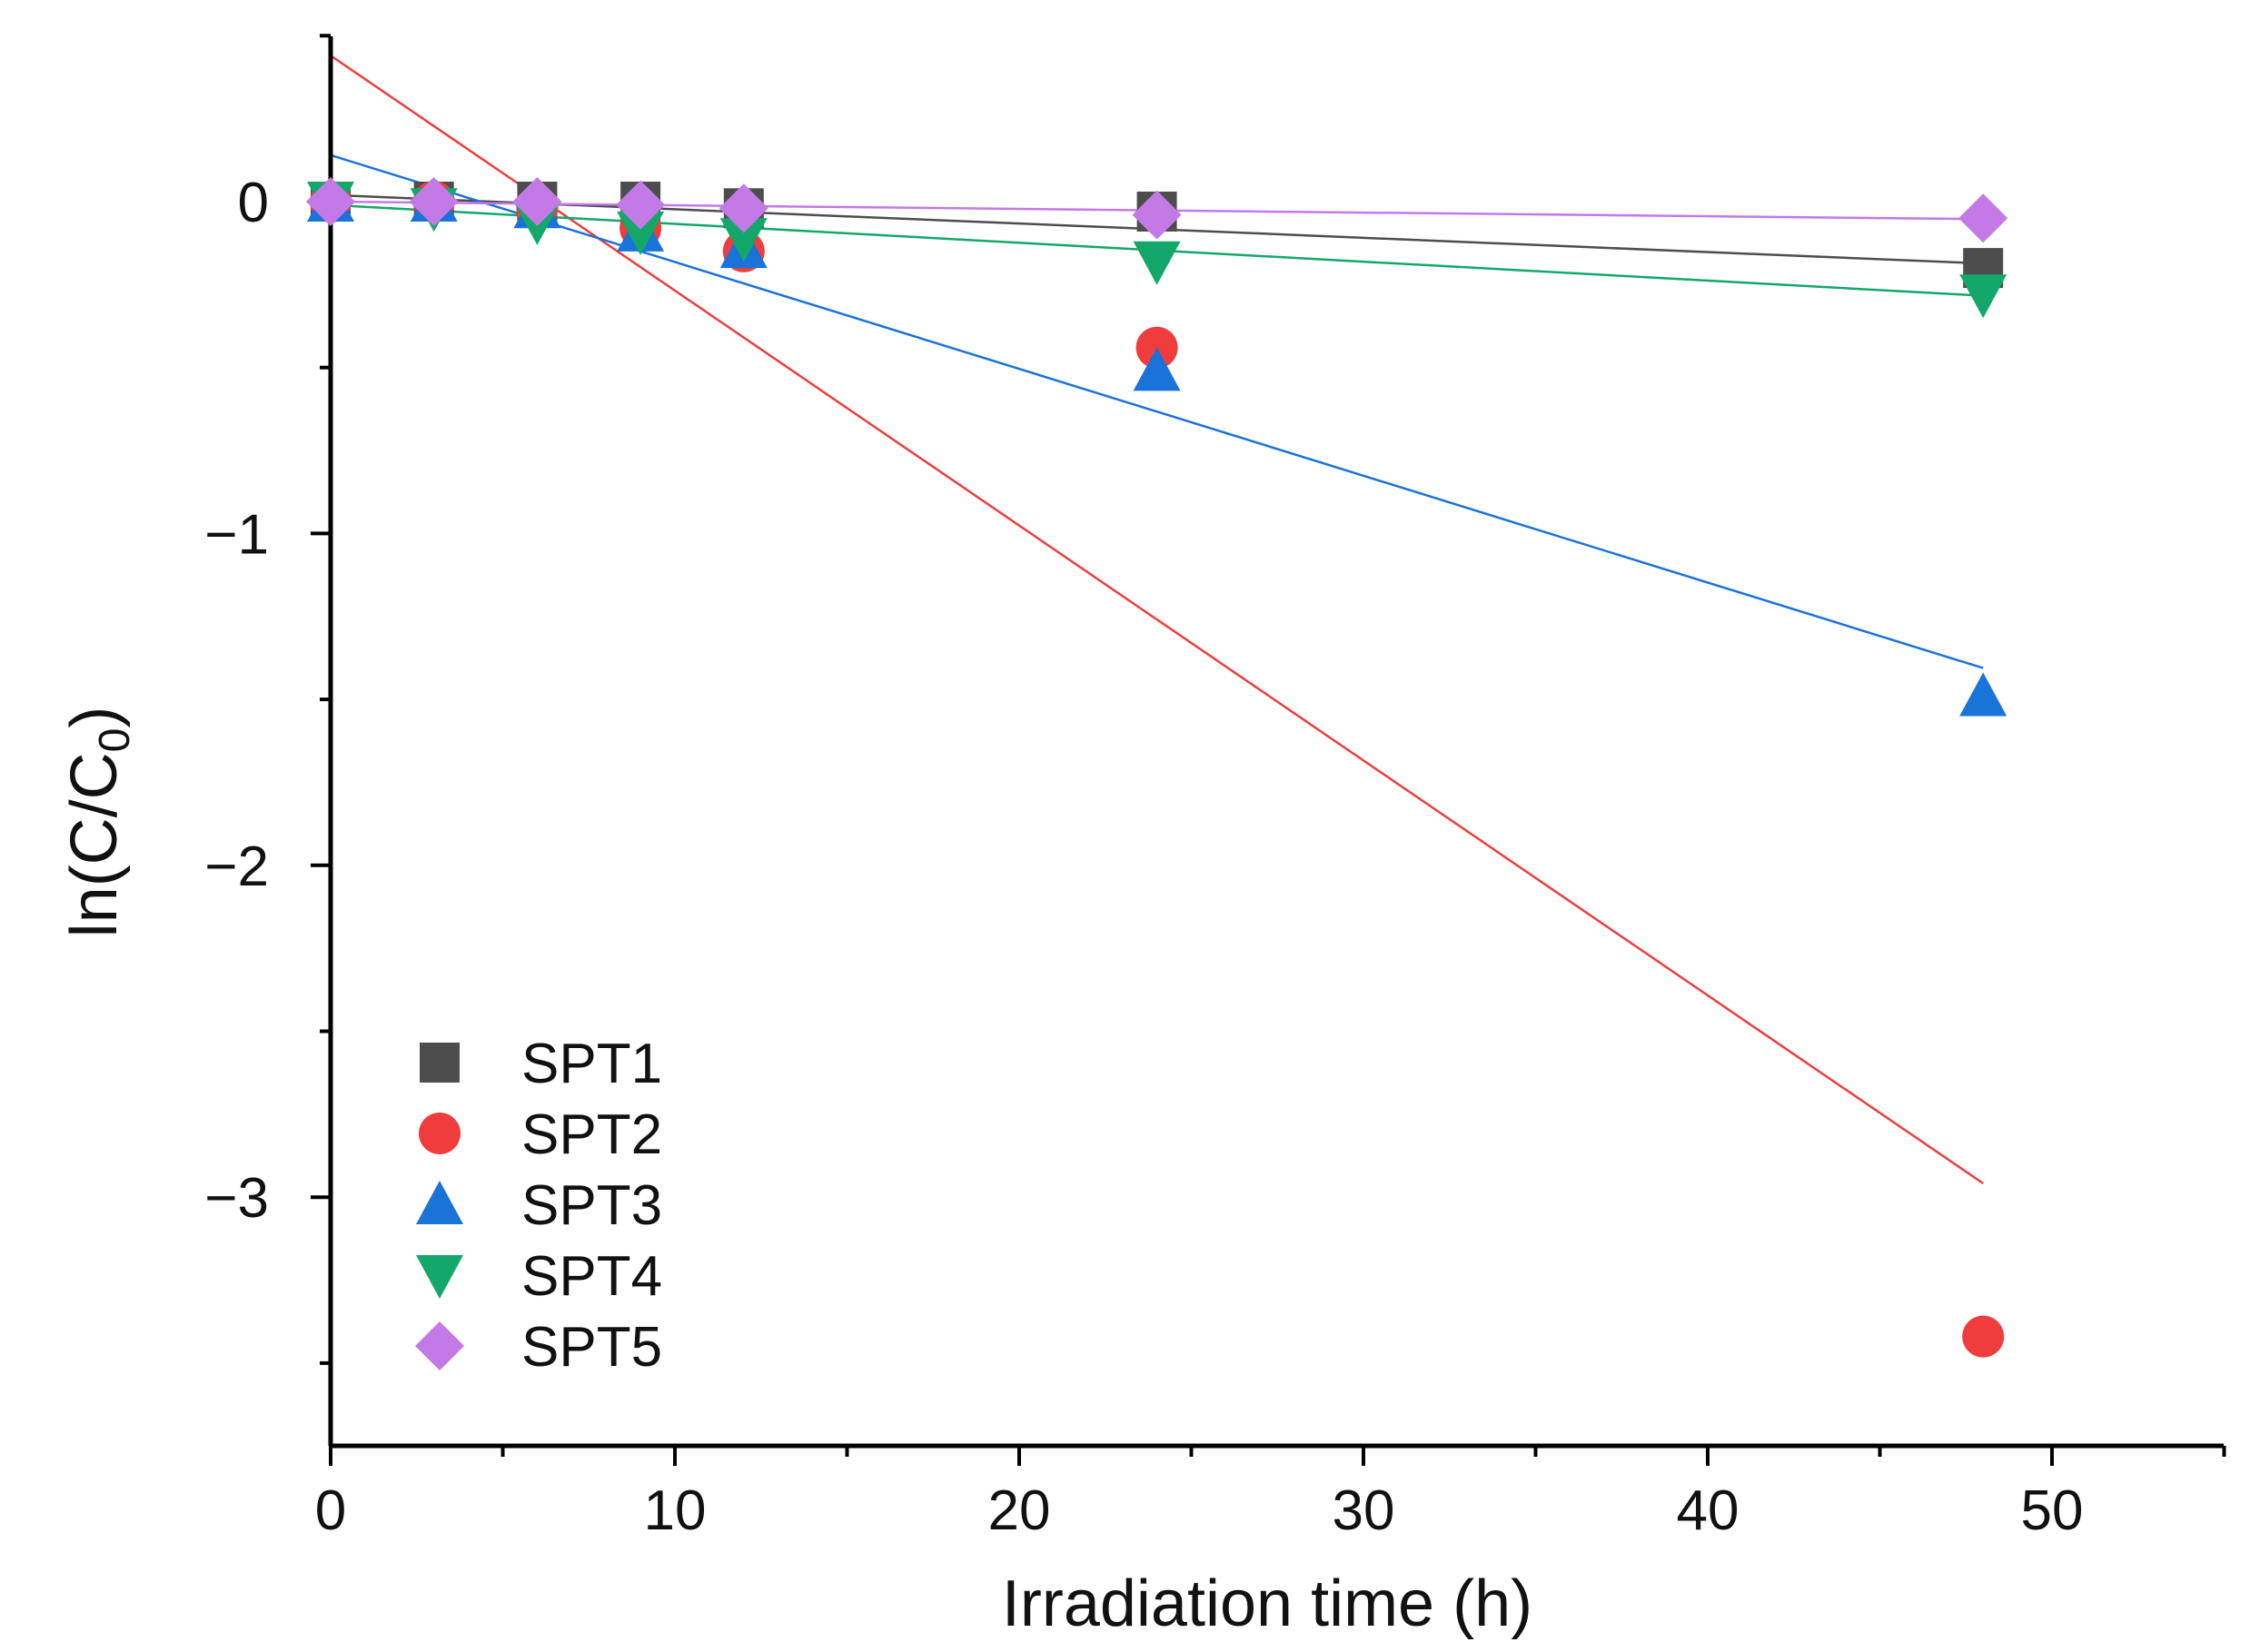  I want to click on x-tick-label: 0, so click(331, 1510).